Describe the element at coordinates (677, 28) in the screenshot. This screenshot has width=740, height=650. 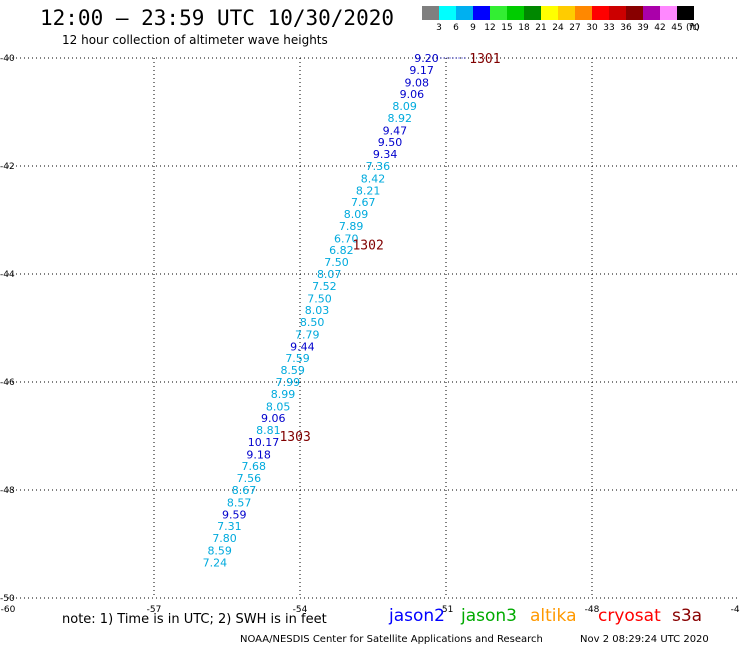
I see `legend-label: 45` at that location.